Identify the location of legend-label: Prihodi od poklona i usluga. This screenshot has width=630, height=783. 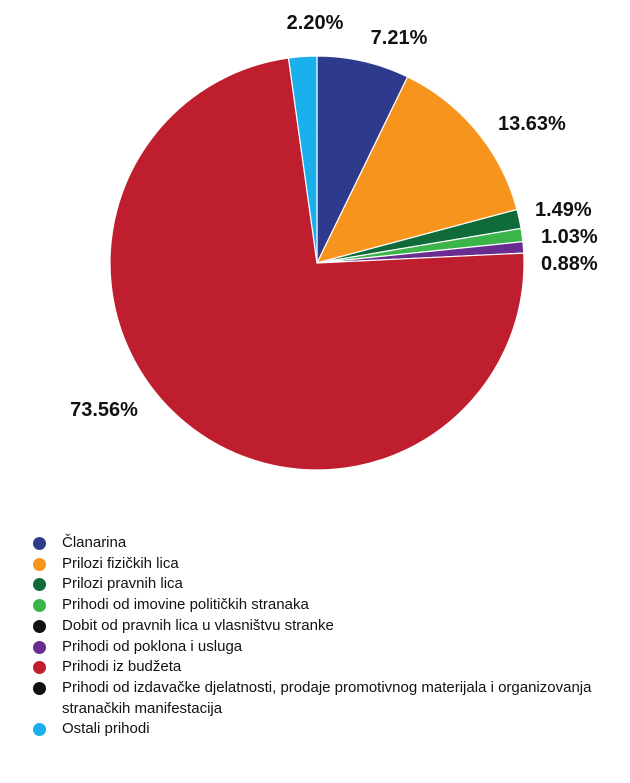
(152, 646).